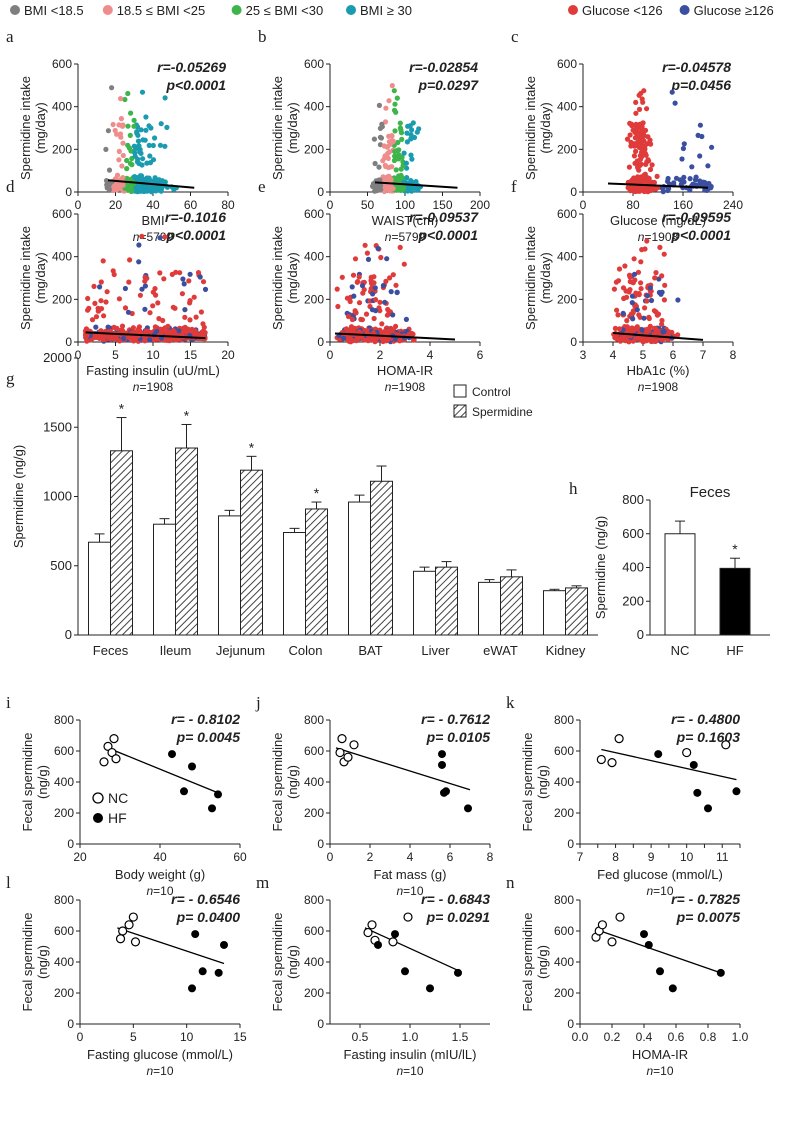  I want to click on panel-label: l, so click(8, 882).